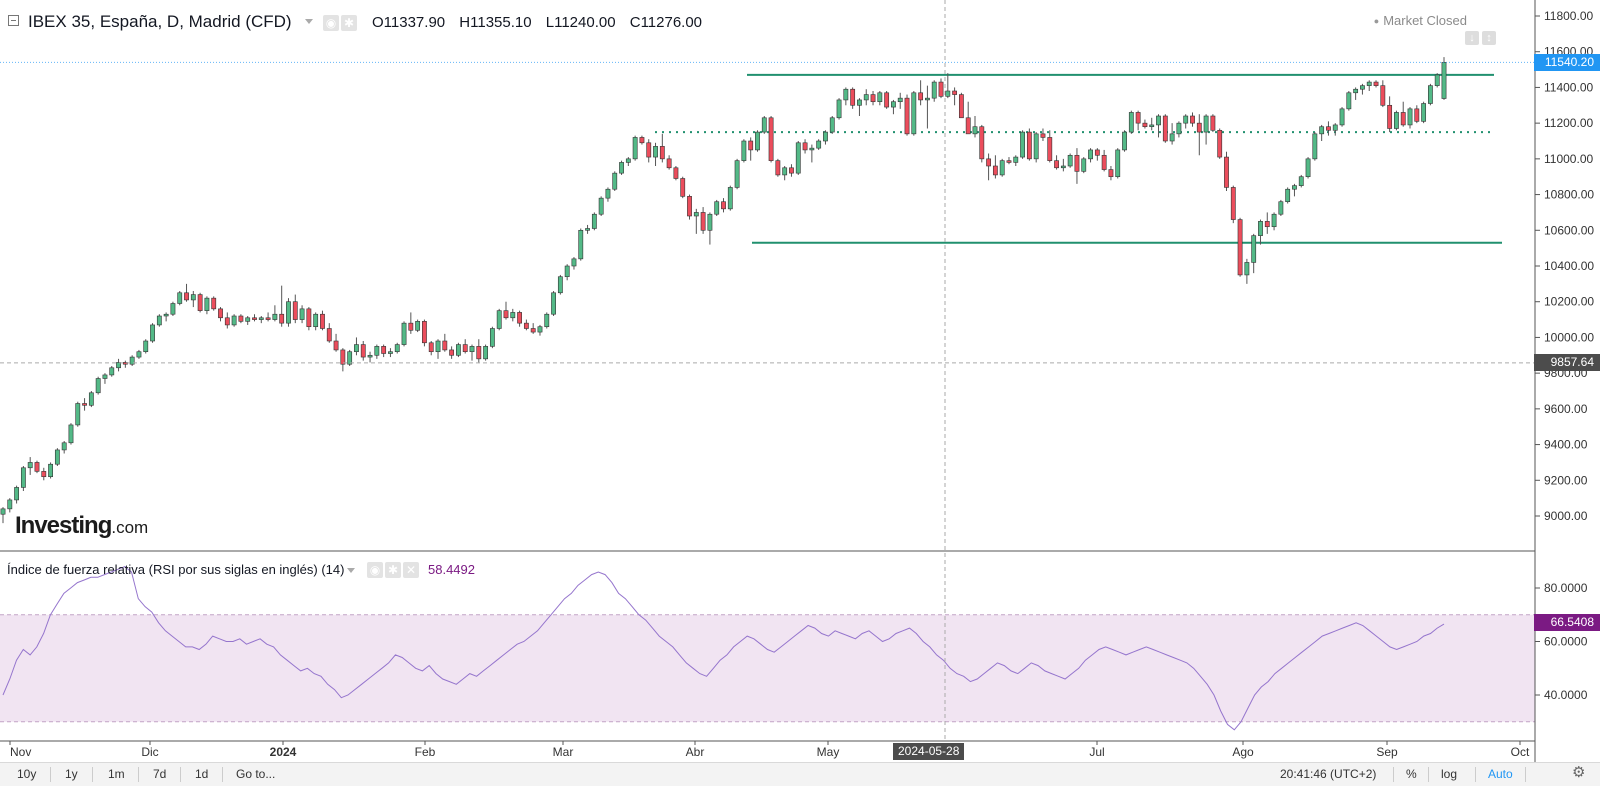 The height and width of the screenshot is (807, 1600). What do you see at coordinates (1489, 38) in the screenshot?
I see `arrows-vertical-icon: ↕` at bounding box center [1489, 38].